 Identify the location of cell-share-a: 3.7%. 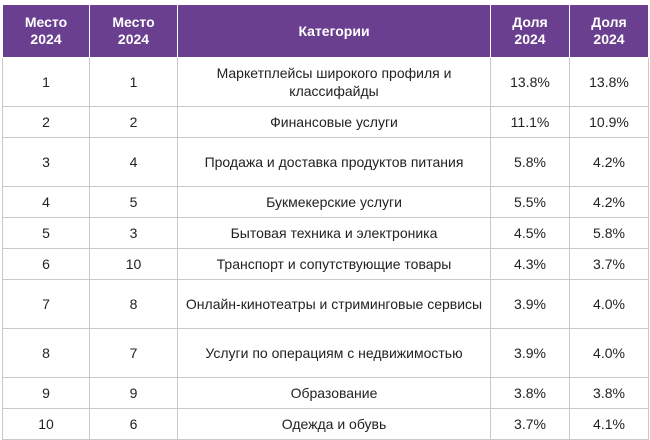
(530, 424).